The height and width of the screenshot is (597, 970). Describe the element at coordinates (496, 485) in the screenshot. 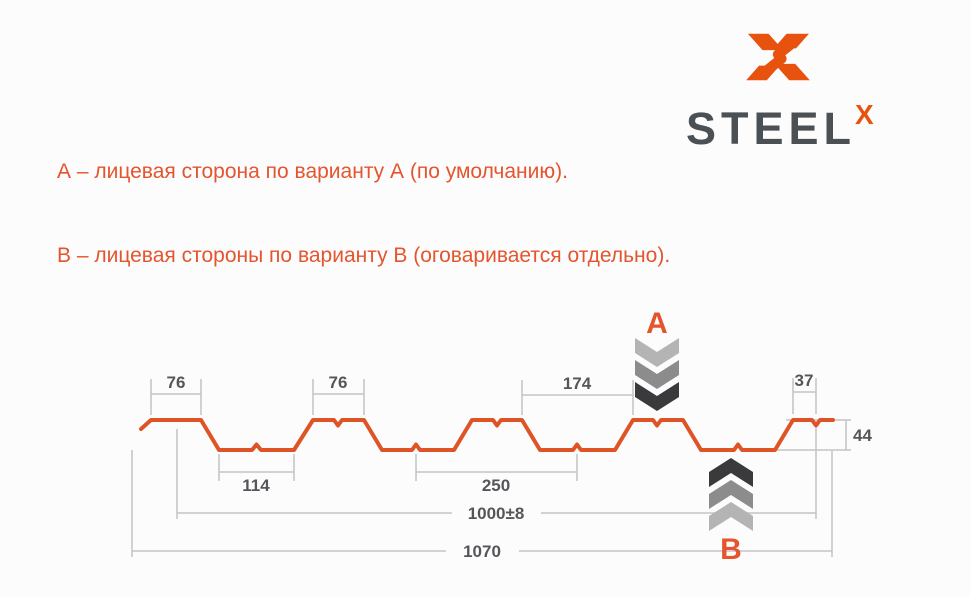

I see `dim-pitch: 250` at that location.